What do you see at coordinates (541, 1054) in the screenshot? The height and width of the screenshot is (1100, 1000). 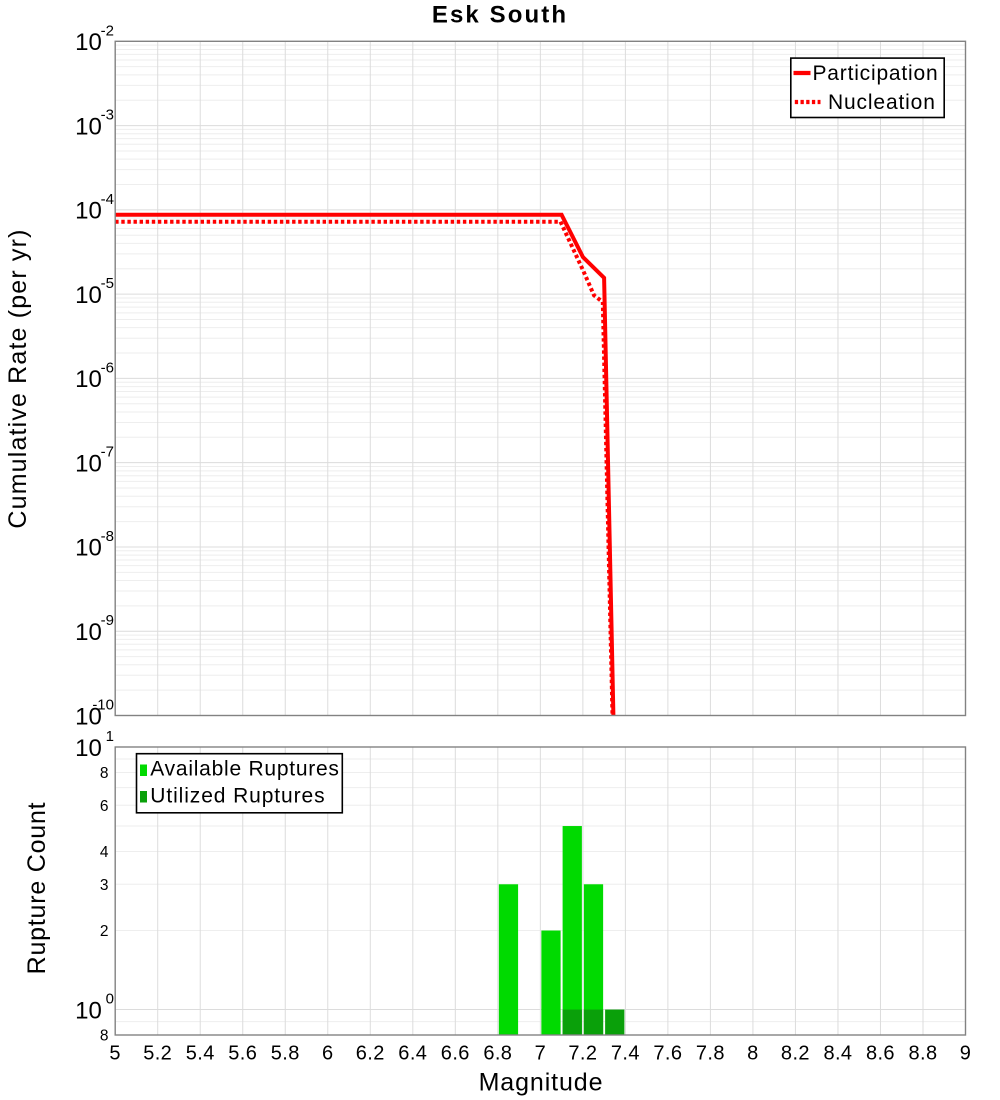 I see `svg-text: 7` at bounding box center [541, 1054].